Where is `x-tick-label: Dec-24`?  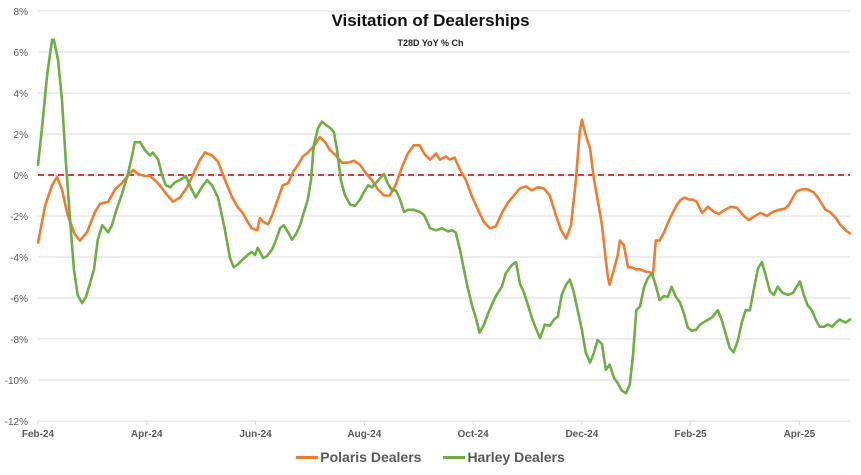
x-tick-label: Dec-24 is located at coordinates (581, 434).